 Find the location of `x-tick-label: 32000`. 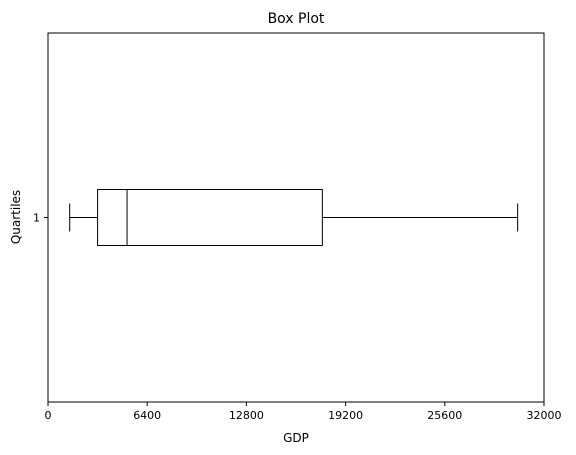

x-tick-label: 32000 is located at coordinates (544, 415).